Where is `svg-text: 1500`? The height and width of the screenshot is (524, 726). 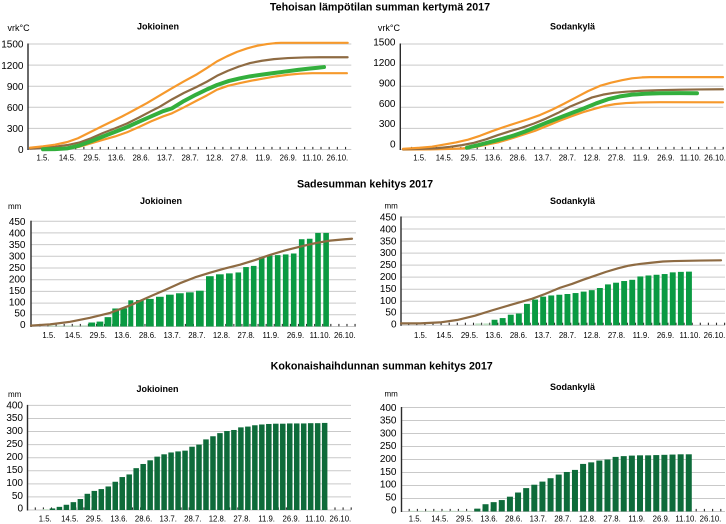
svg-text: 1500 is located at coordinates (384, 43).